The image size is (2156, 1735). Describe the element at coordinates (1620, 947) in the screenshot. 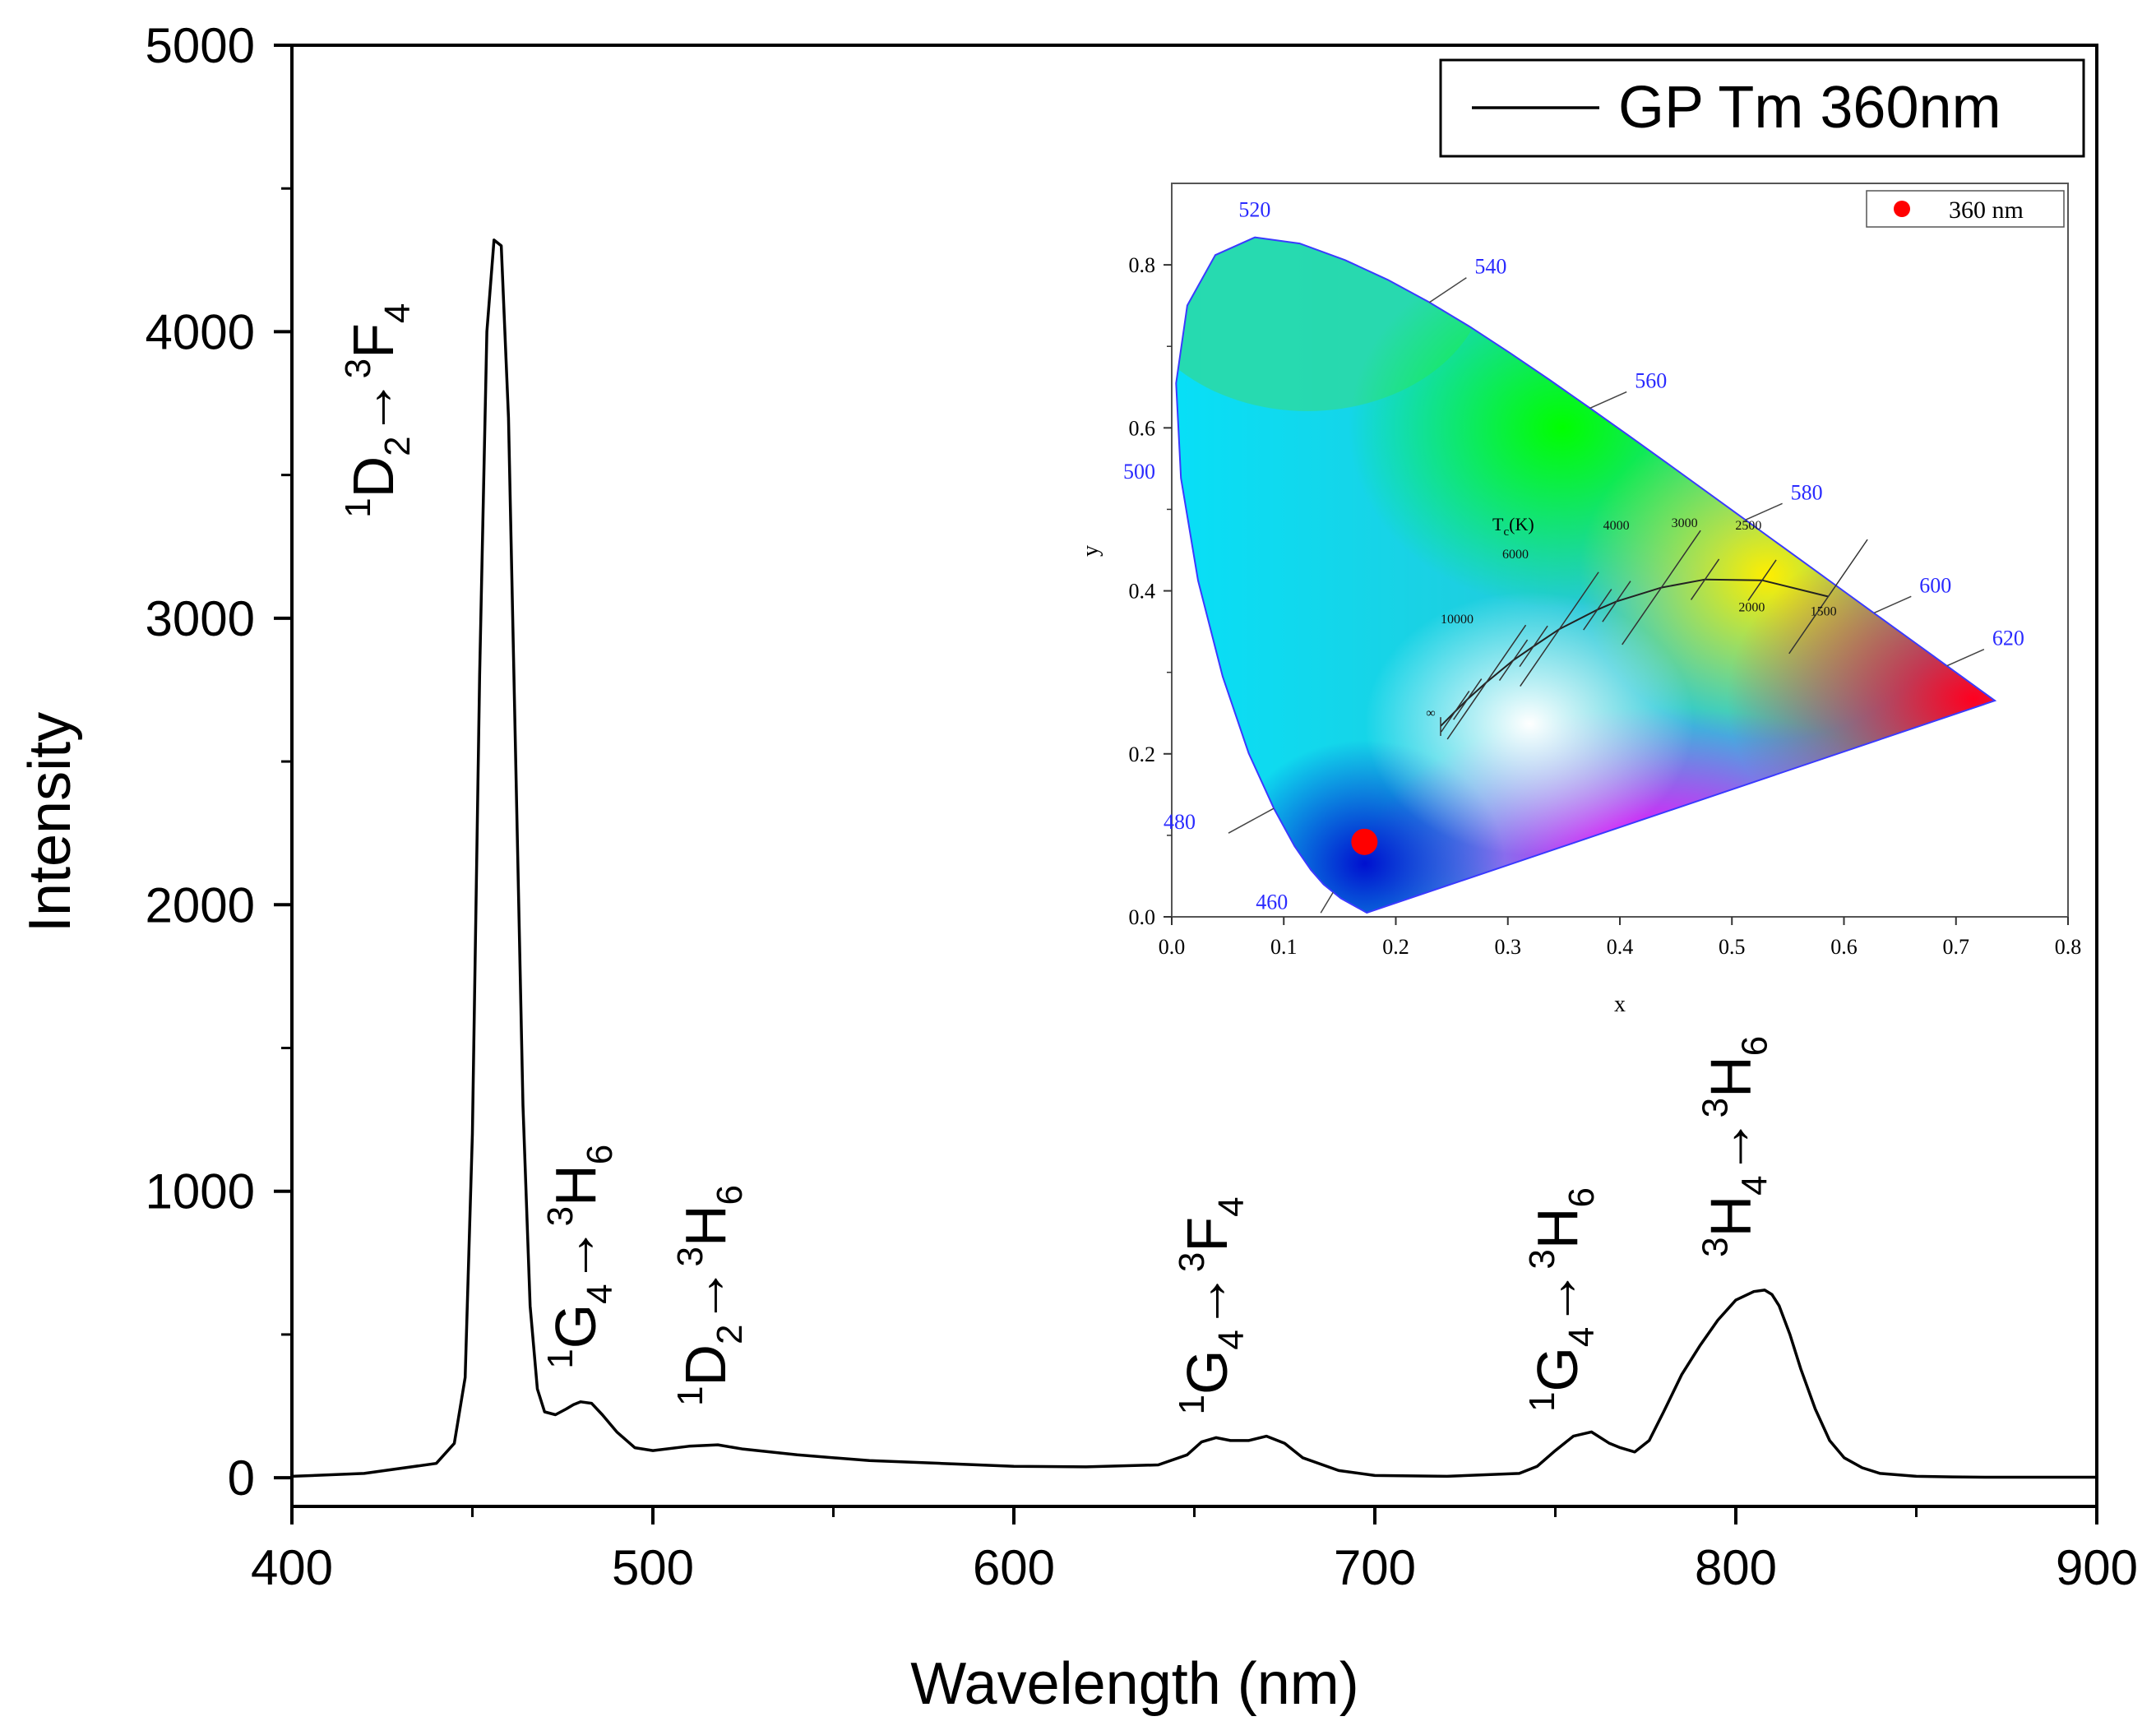

I see `inset-x-tick-label: 0.4` at that location.